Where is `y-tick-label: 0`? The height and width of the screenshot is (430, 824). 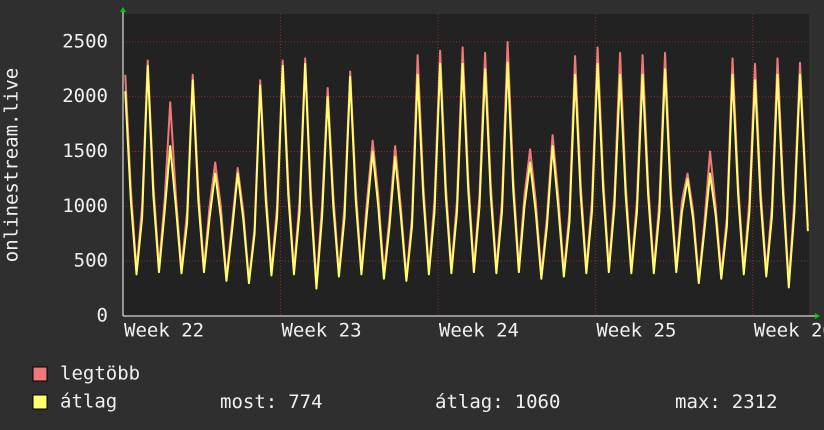 y-tick-label: 0 is located at coordinates (102, 316).